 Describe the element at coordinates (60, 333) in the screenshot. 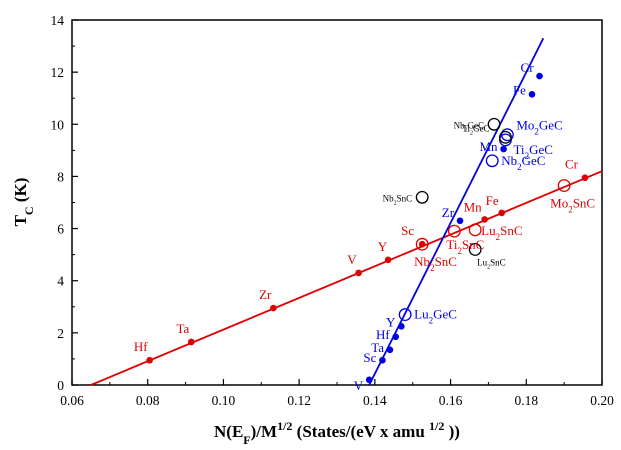

I see `y-tick-label: 2` at that location.